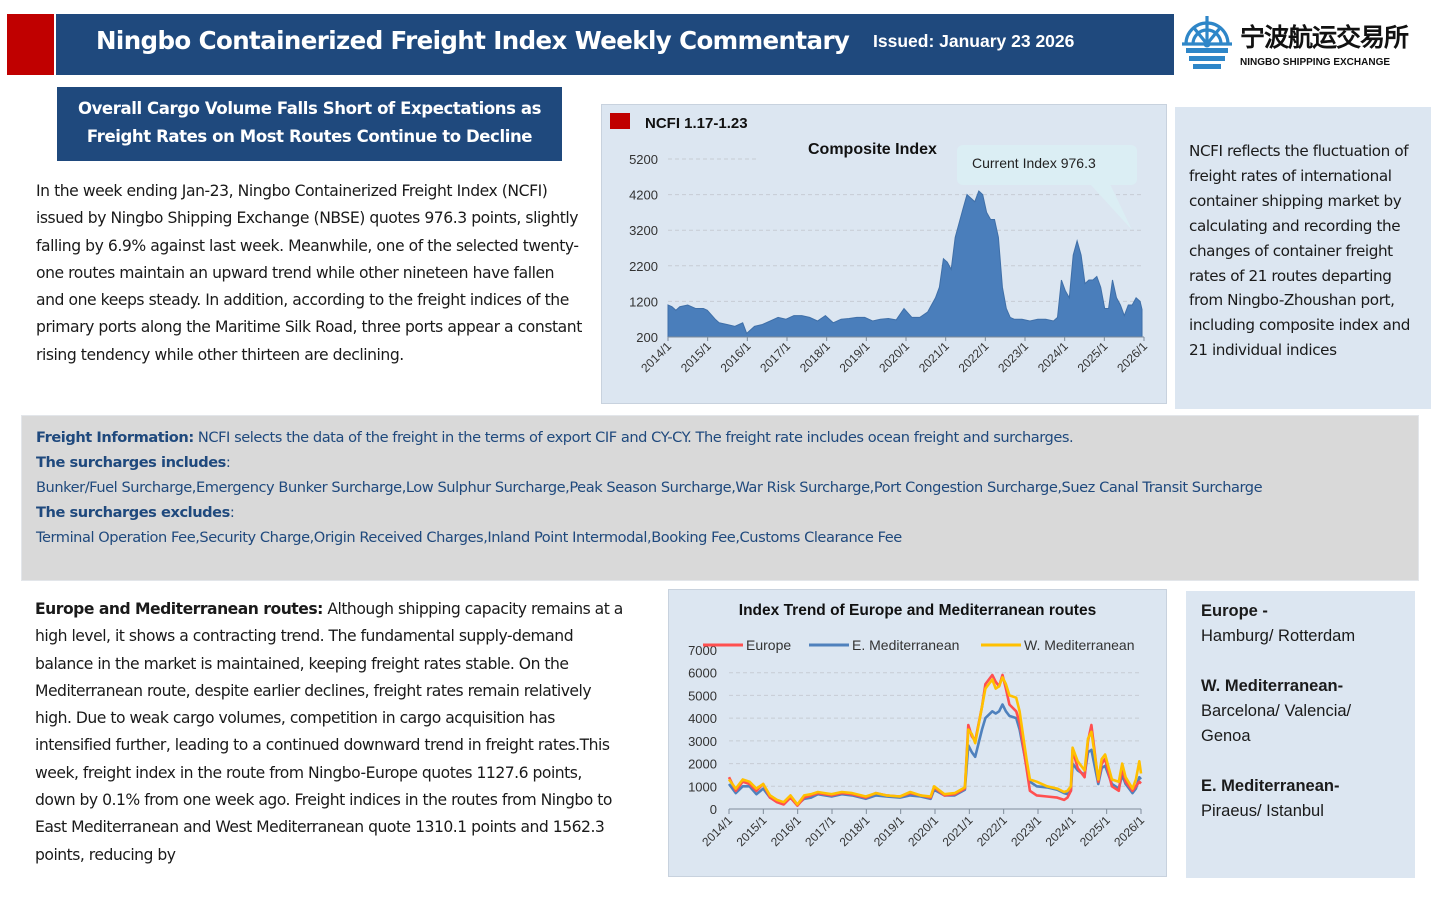  What do you see at coordinates (702, 673) in the screenshot?
I see `y-tick-label: 6000` at bounding box center [702, 673].